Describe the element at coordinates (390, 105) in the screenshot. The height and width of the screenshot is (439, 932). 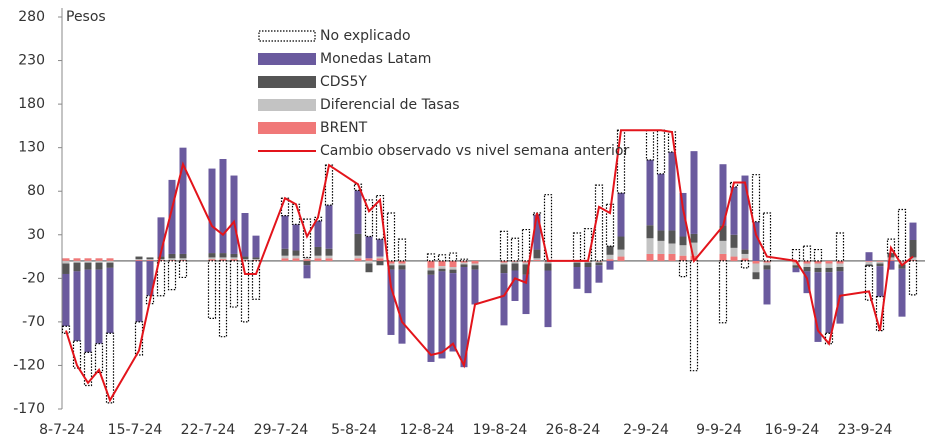
I see `legend-label: Diferencial de Tasas` at that location.